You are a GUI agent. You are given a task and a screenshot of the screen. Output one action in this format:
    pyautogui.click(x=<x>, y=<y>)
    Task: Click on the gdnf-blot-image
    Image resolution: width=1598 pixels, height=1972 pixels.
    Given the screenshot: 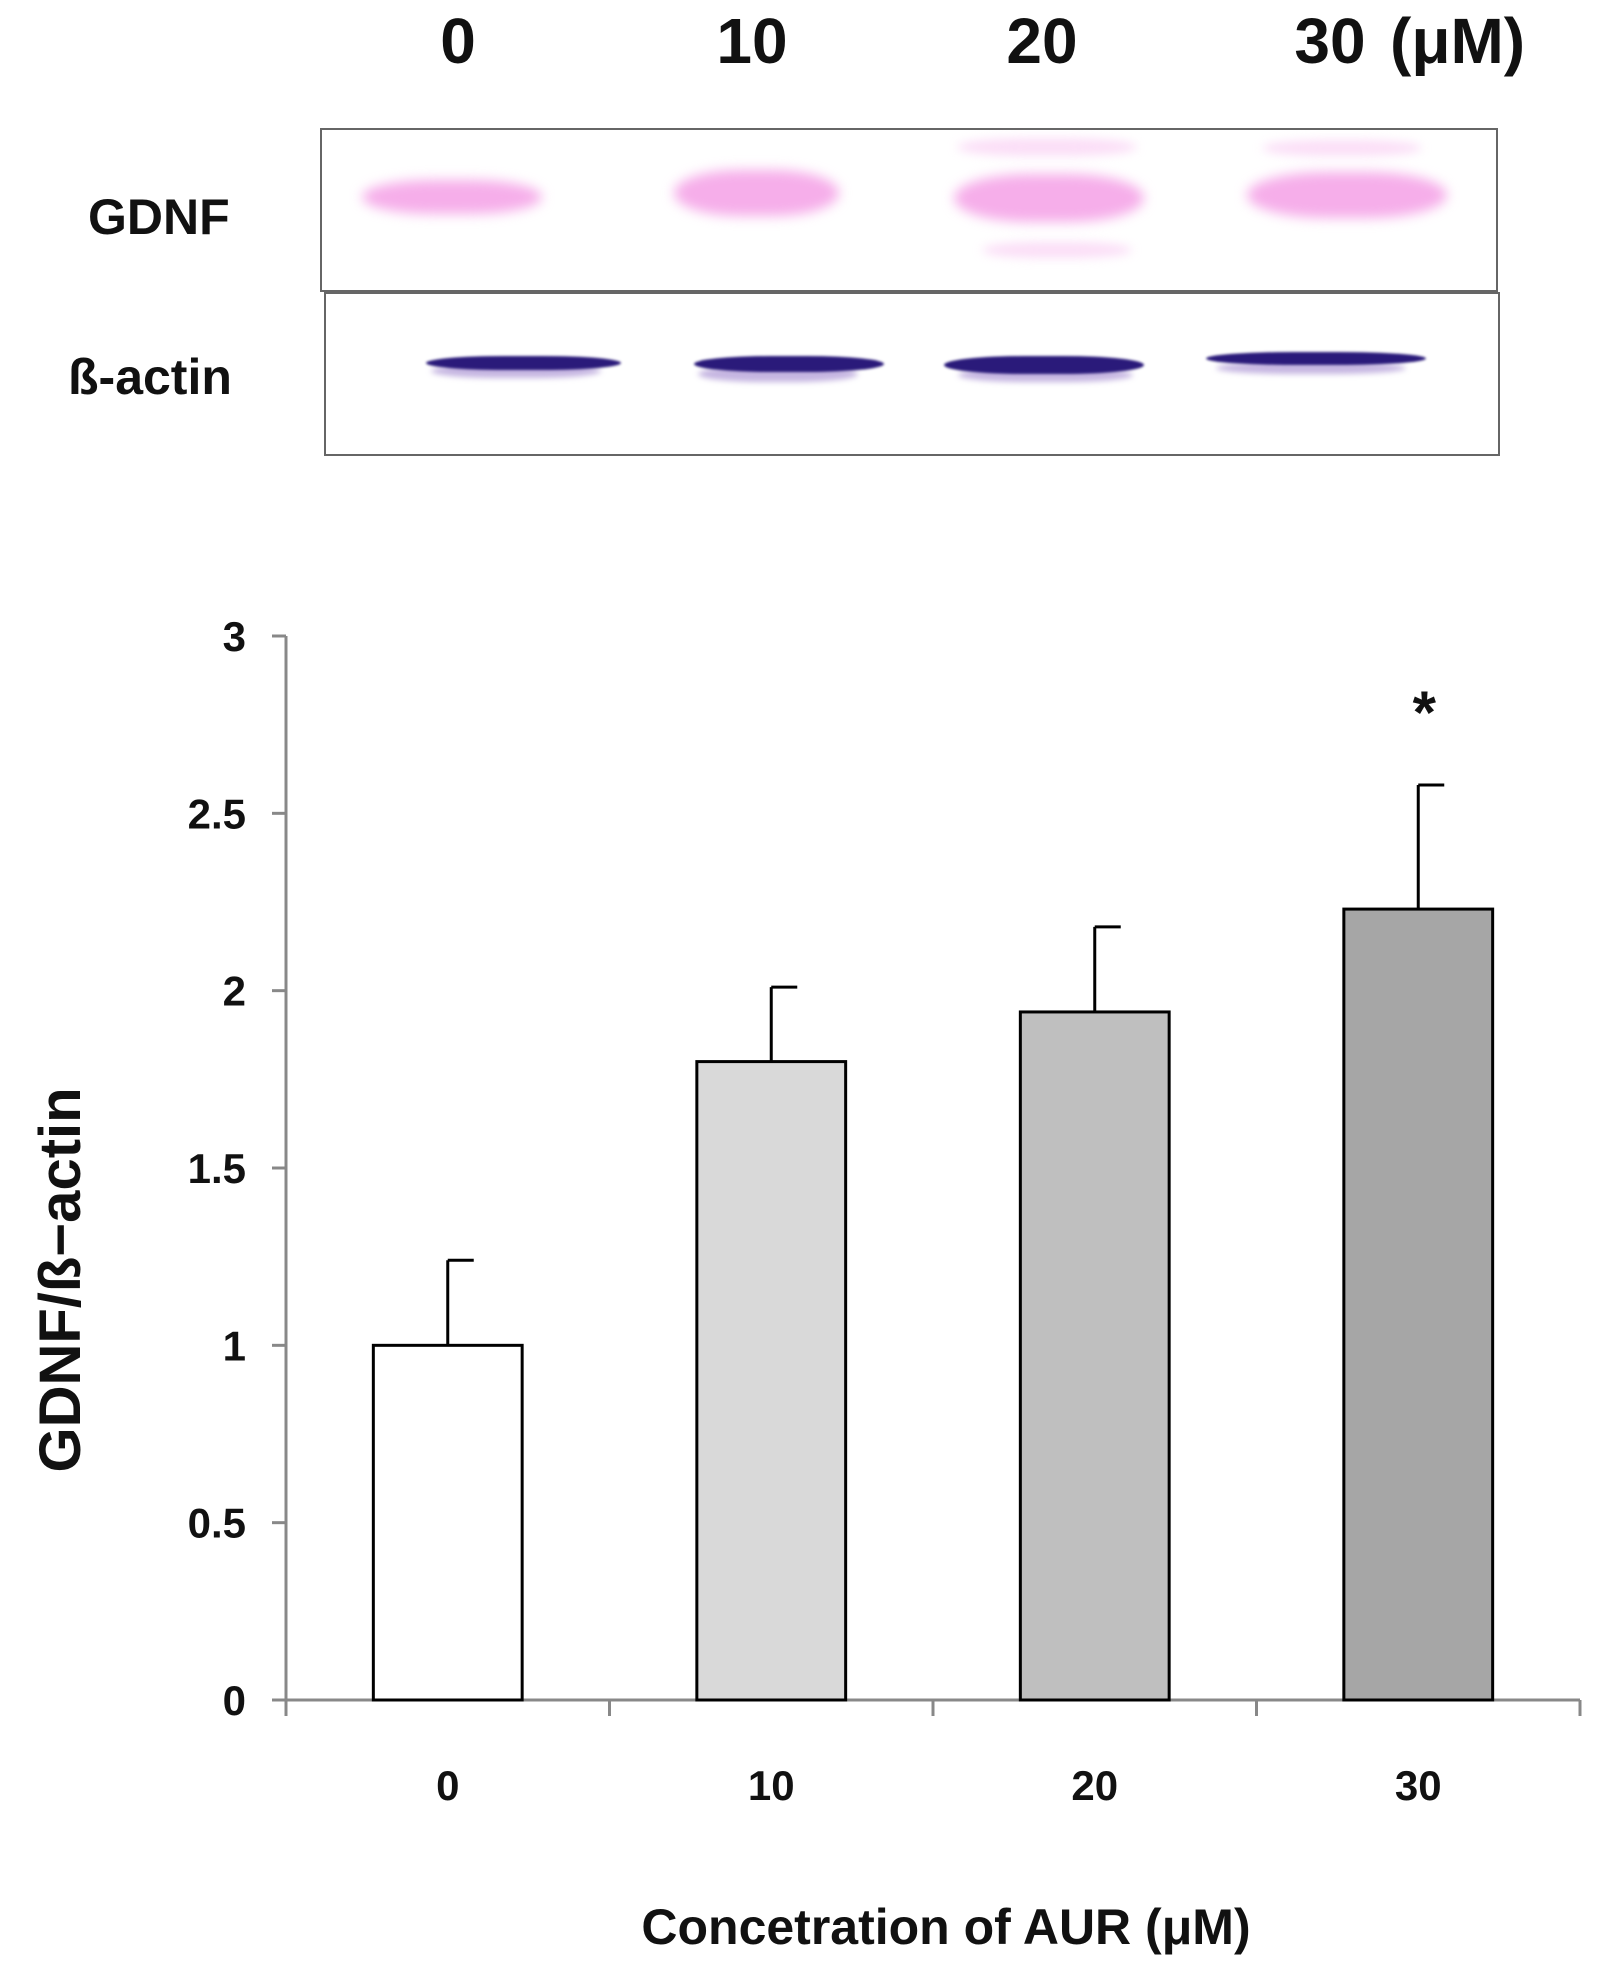 What is the action you would take?
    pyautogui.click(x=909, y=210)
    